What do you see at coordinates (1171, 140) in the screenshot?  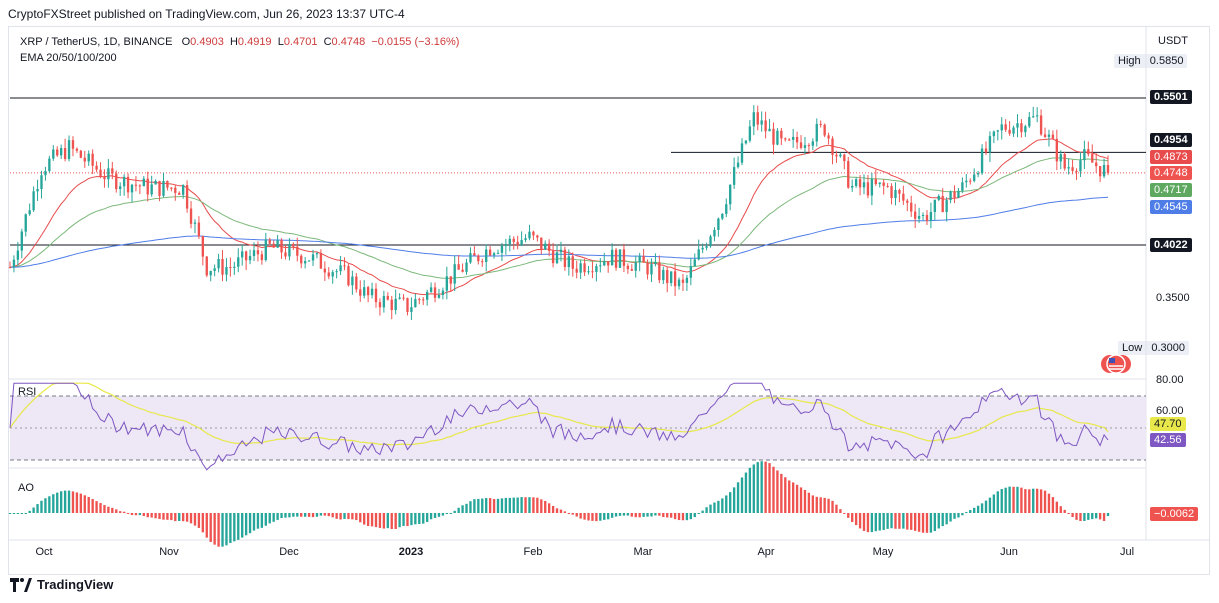 I see `level-tag-4954: 0.4954` at bounding box center [1171, 140].